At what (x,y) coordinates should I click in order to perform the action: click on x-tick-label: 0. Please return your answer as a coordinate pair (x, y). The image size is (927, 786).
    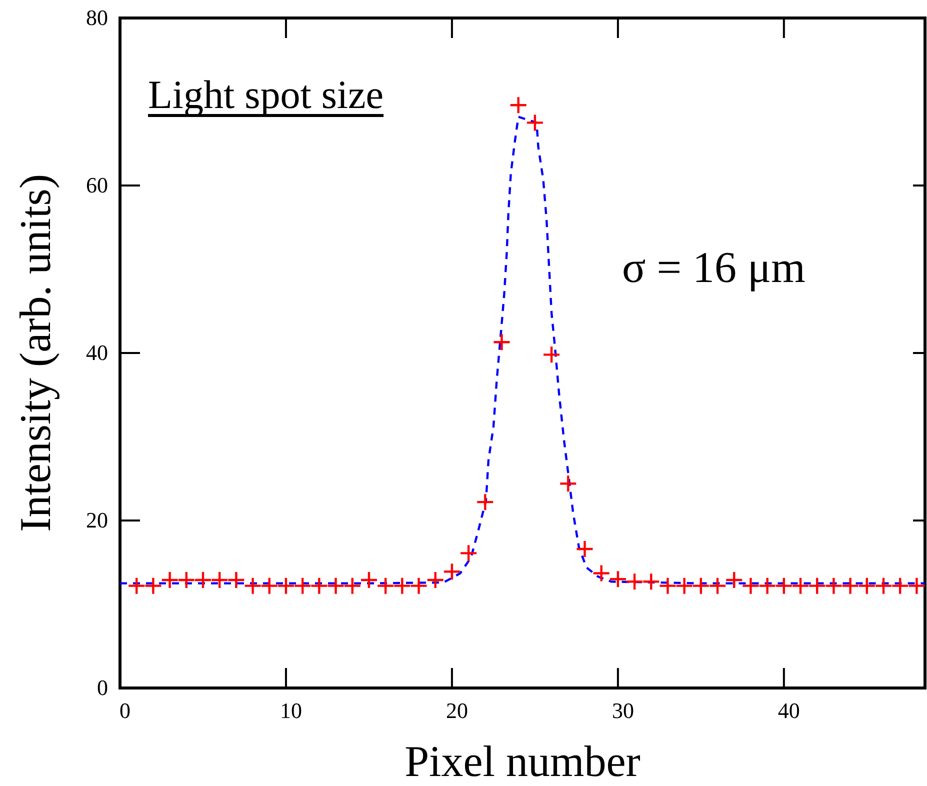
    Looking at the image, I should click on (125, 710).